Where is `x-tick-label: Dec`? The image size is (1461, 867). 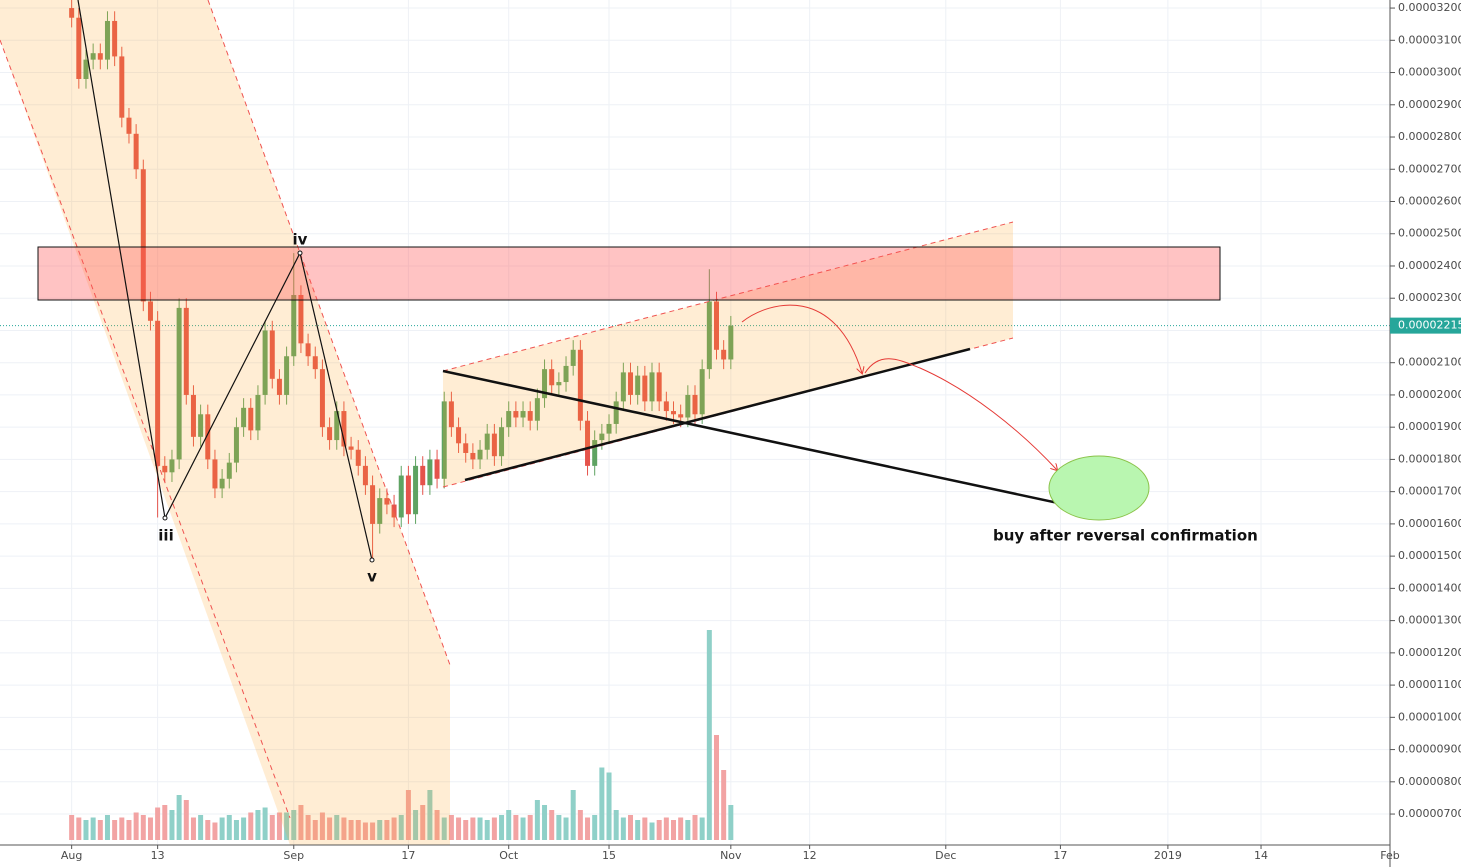 x-tick-label: Dec is located at coordinates (945, 855).